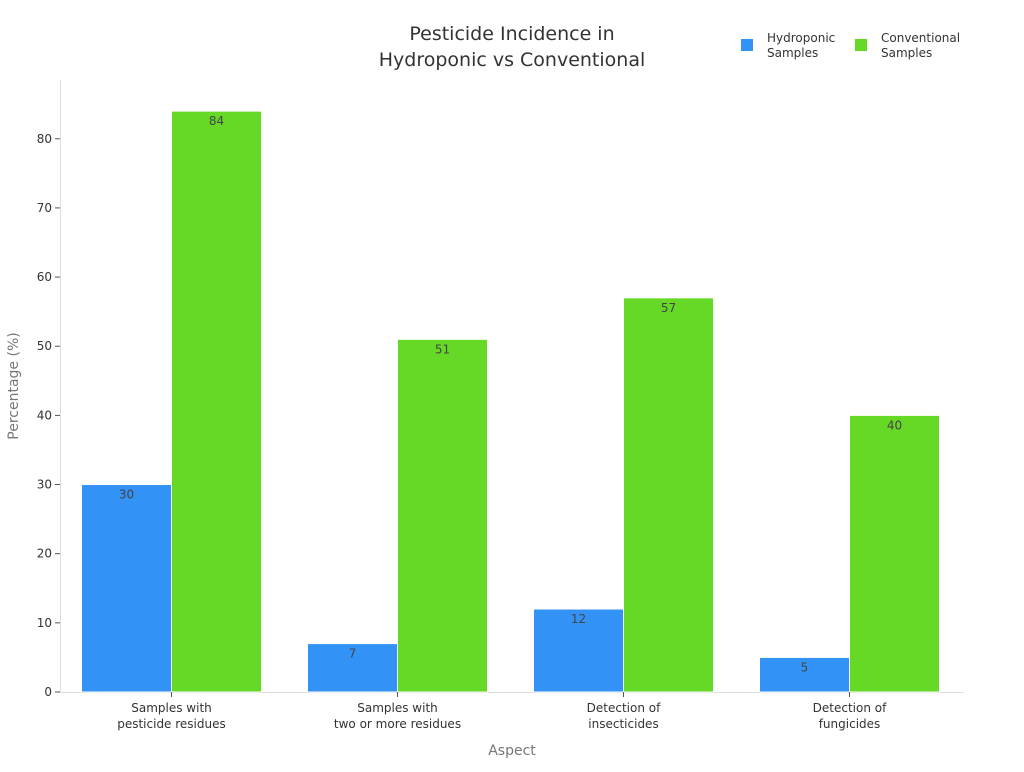 This screenshot has height=772, width=1024. I want to click on y-tick-label: 40, so click(44, 415).